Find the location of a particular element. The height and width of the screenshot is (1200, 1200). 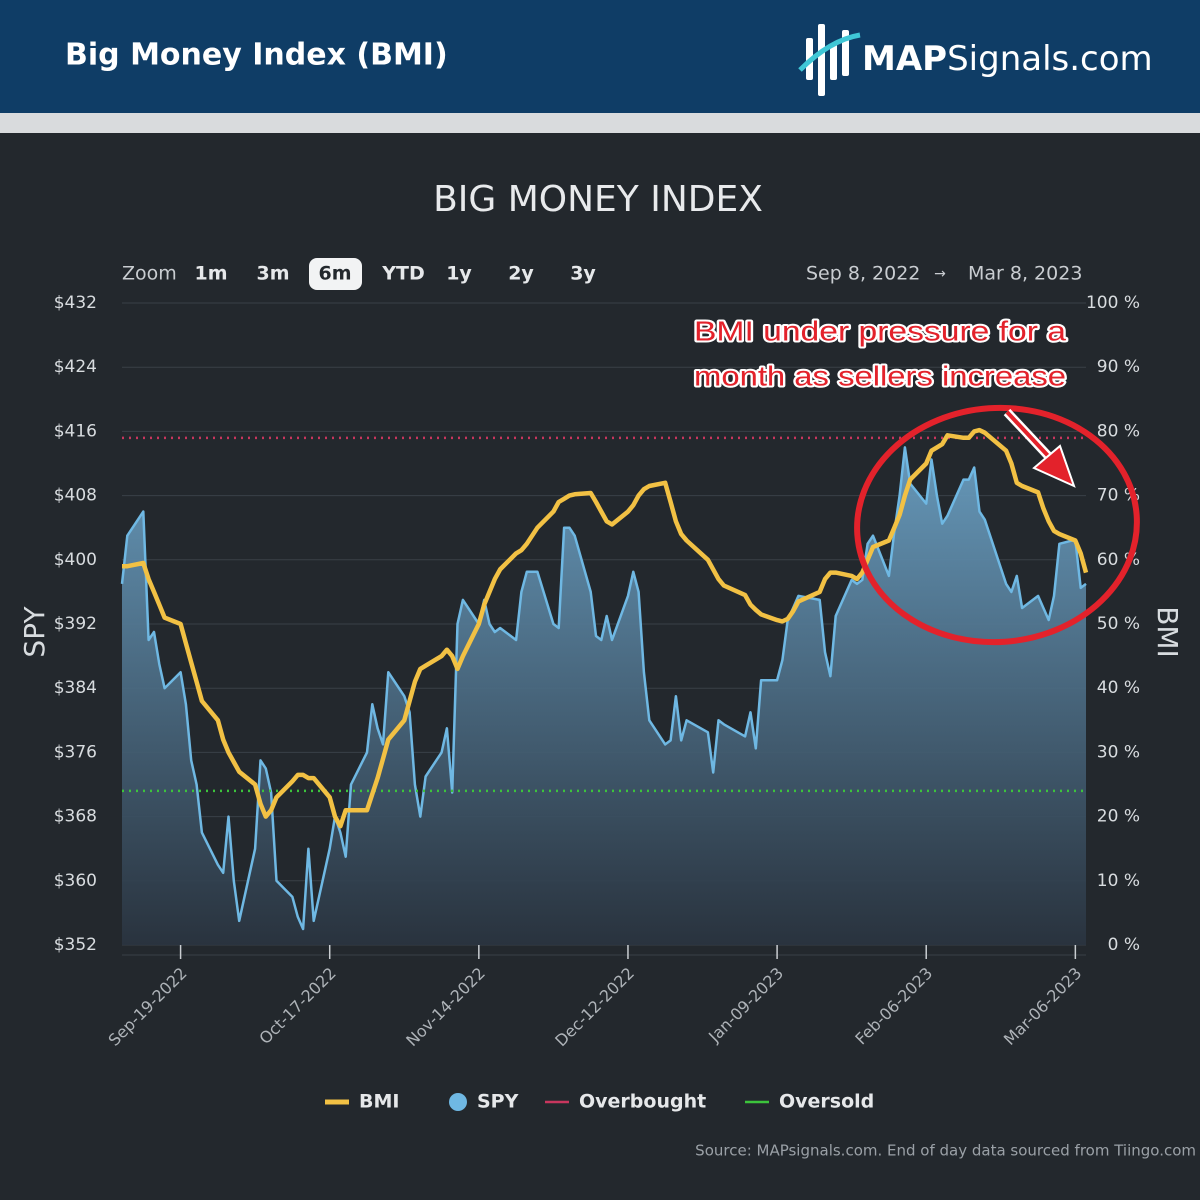

header-title: Big Money Index (BMI) is located at coordinates (256, 55).